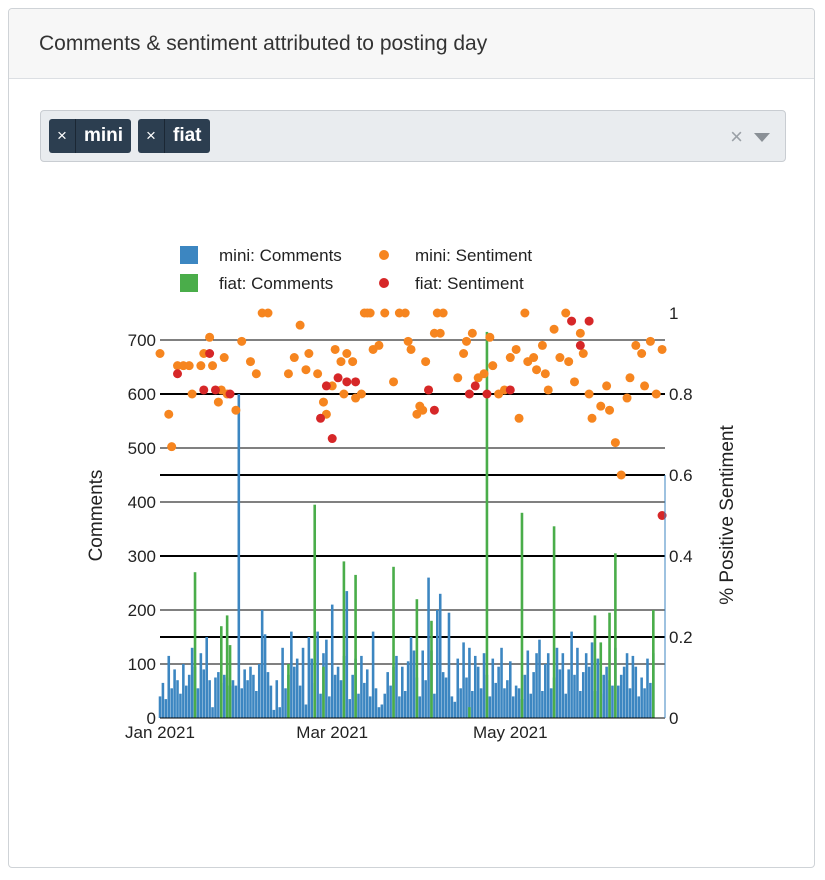  What do you see at coordinates (762, 137) in the screenshot?
I see `dropdown-caret-icon` at bounding box center [762, 137].